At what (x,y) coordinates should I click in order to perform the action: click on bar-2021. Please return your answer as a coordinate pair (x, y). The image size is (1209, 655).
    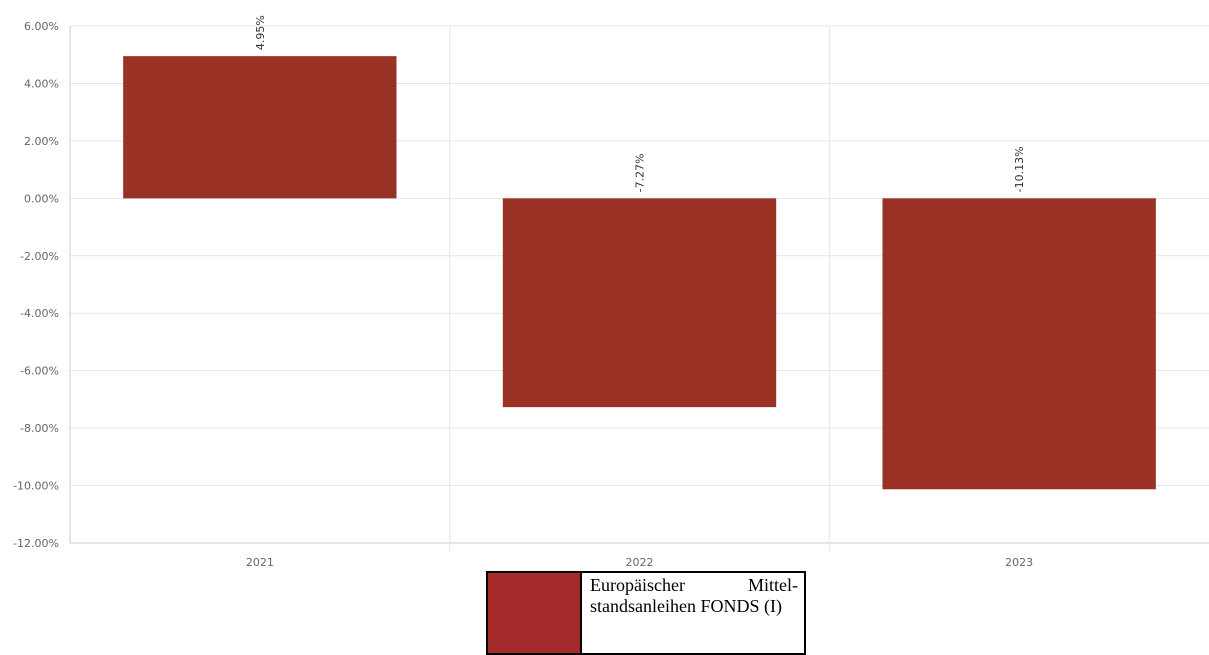
    Looking at the image, I should click on (260, 127).